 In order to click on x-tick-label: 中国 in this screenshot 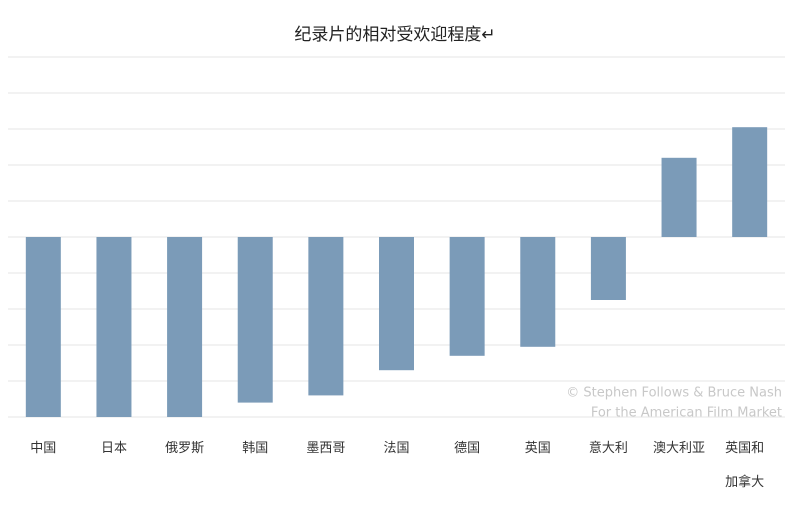, I will do `click(43, 448)`.